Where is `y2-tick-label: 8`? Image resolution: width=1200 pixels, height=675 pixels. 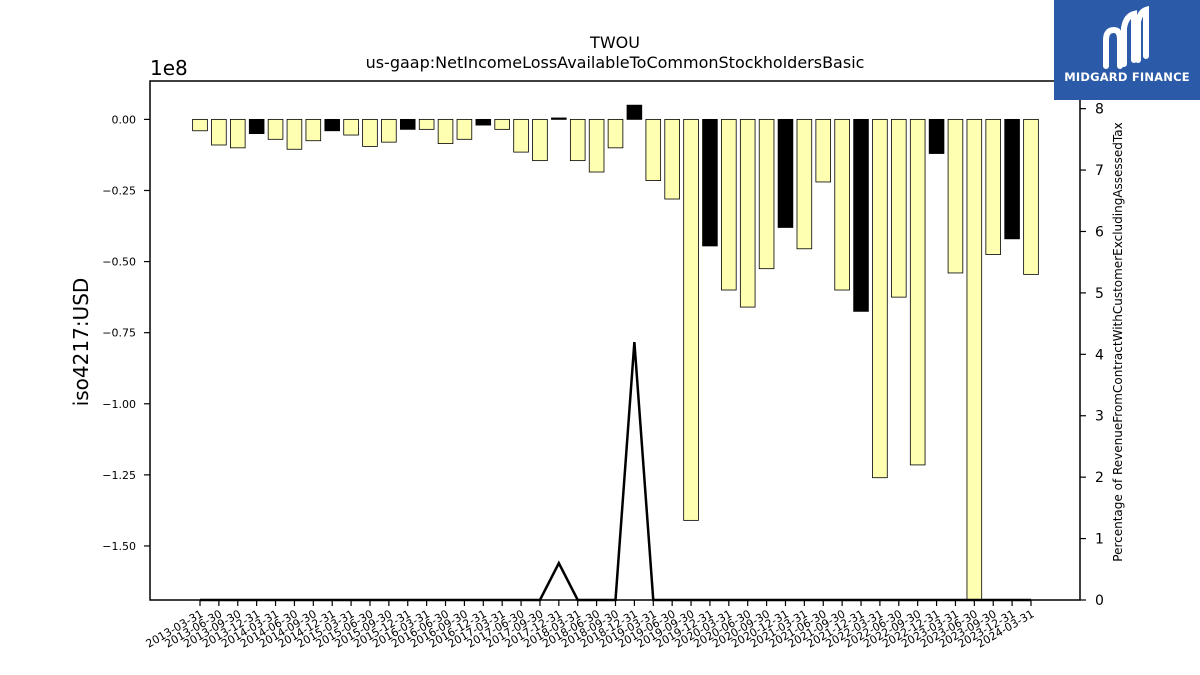
y2-tick-label: 8 is located at coordinates (1099, 110).